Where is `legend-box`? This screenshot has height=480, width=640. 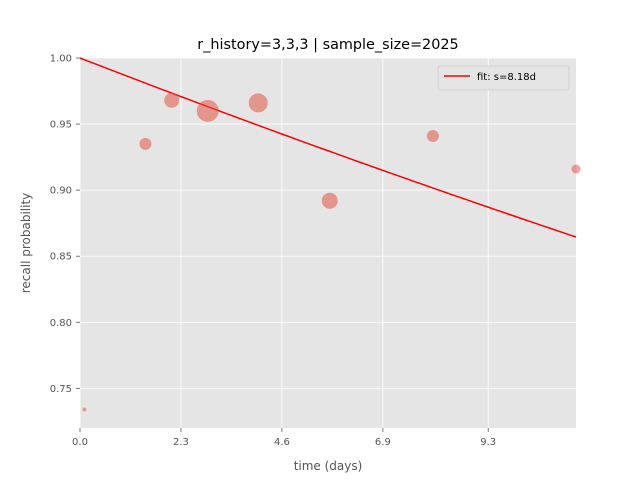
legend-box is located at coordinates (503, 78).